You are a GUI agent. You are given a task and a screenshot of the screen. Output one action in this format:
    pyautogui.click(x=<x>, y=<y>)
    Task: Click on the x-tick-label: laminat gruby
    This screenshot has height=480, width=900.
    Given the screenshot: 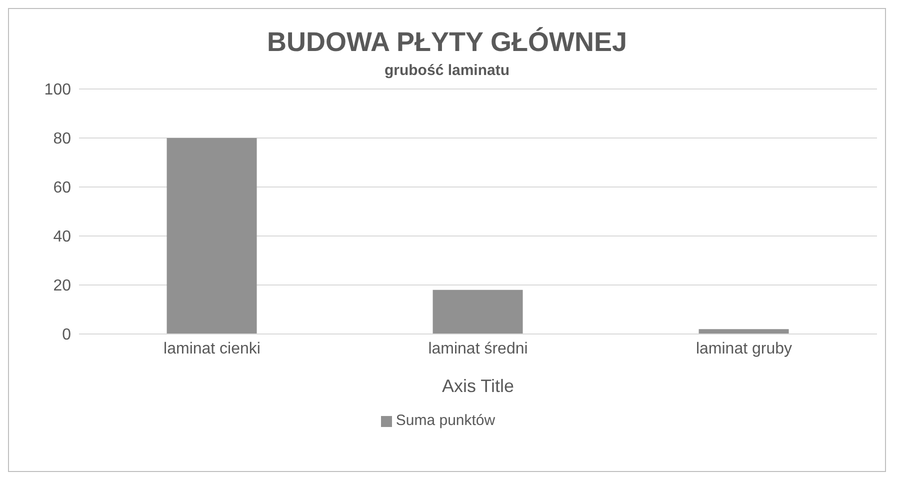 What is the action you would take?
    pyautogui.click(x=744, y=349)
    